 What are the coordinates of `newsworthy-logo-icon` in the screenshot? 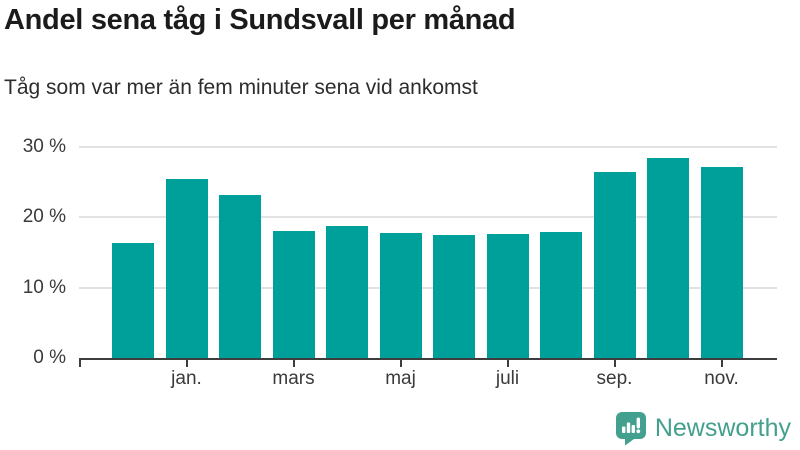 It's located at (630, 429).